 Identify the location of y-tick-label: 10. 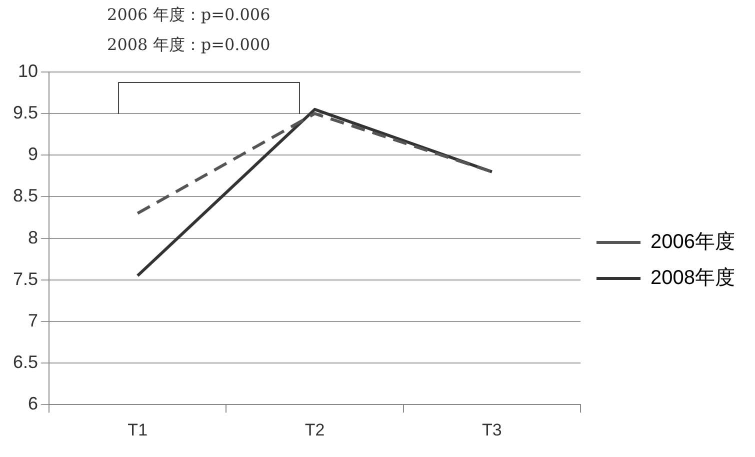
(28, 70).